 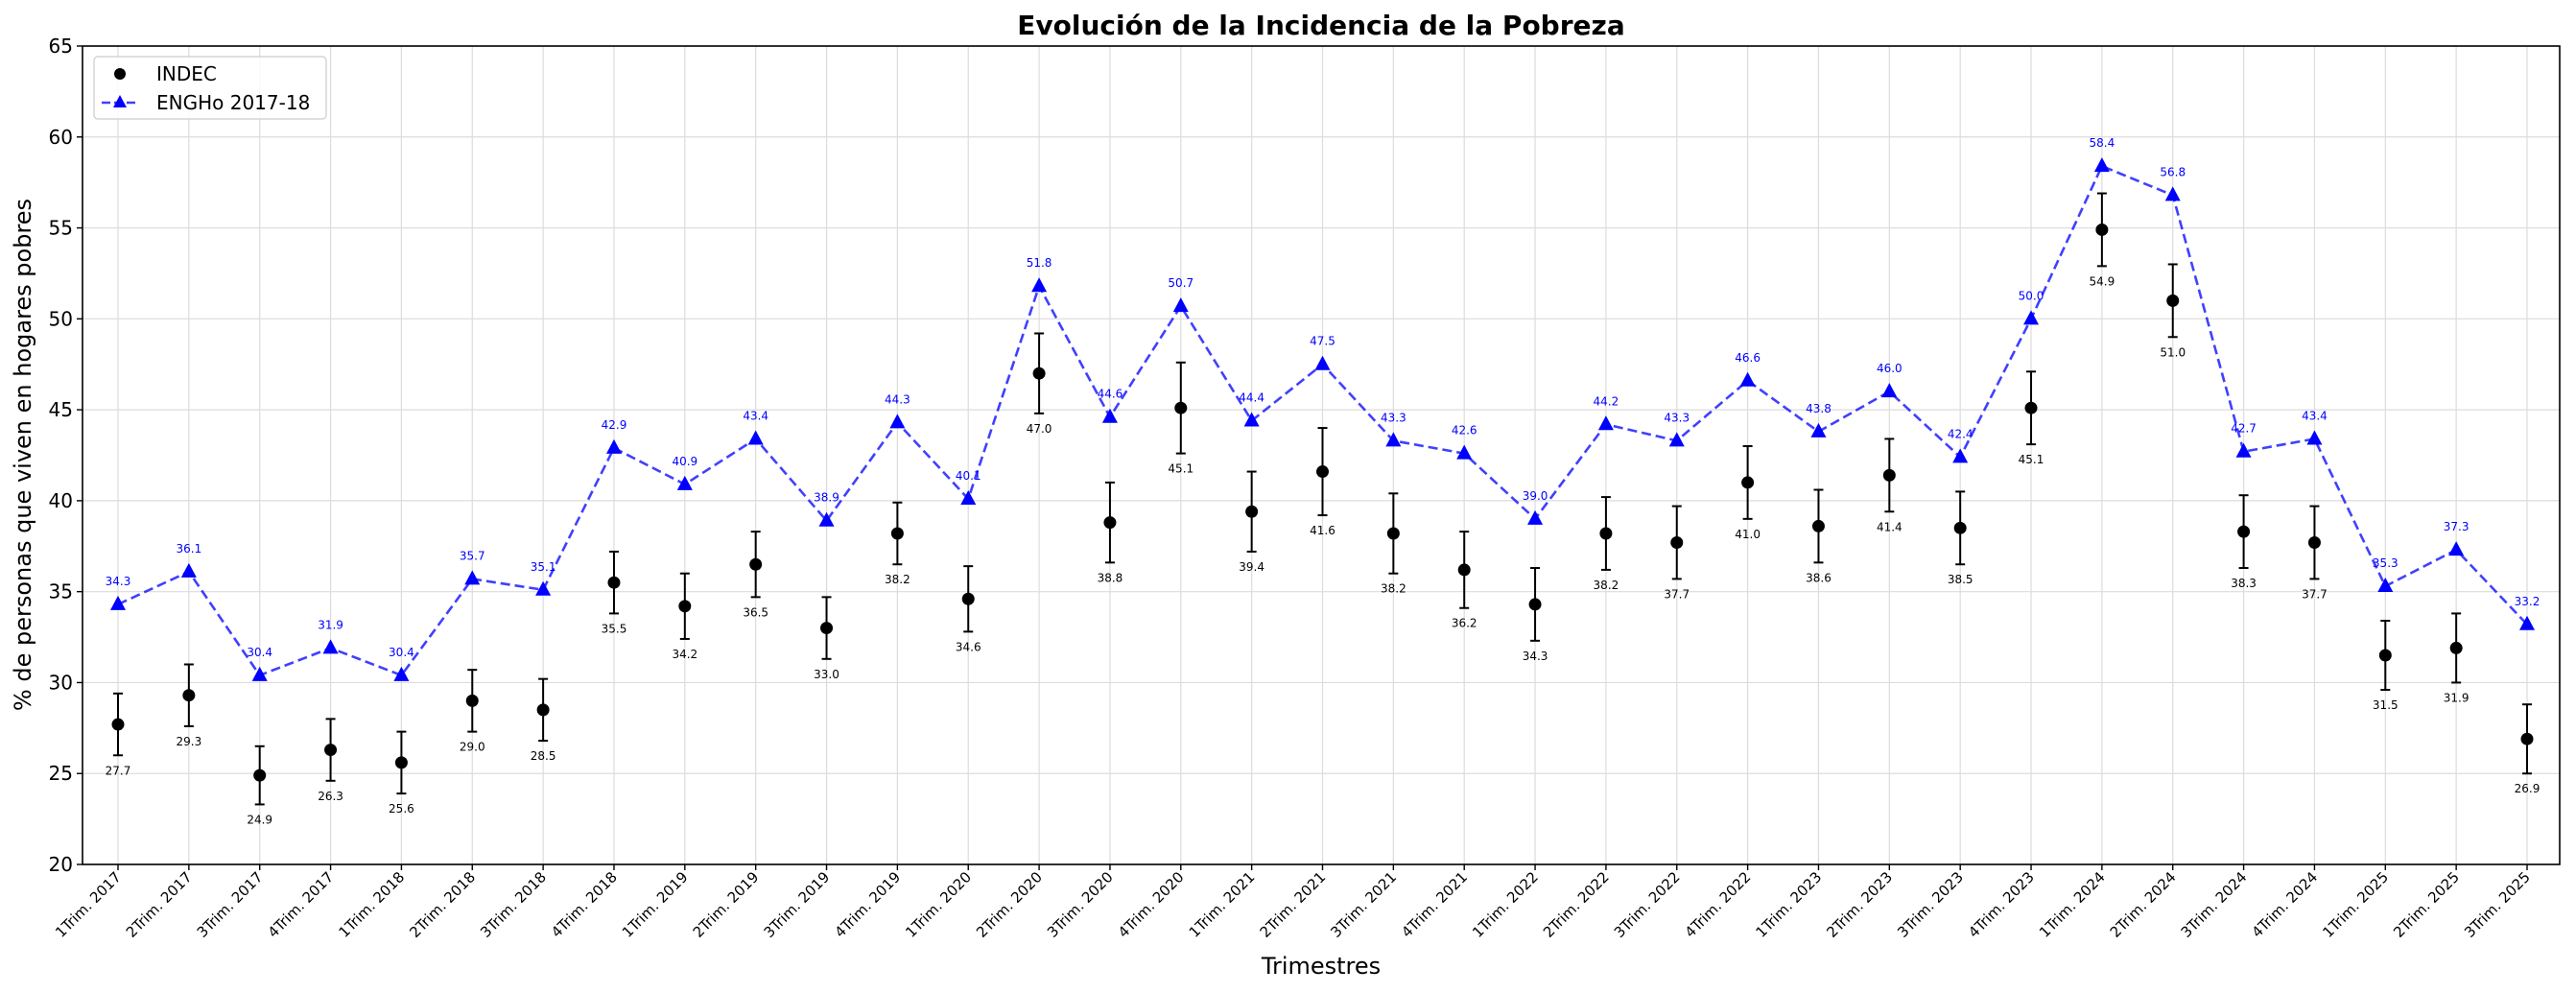 What do you see at coordinates (2001, 904) in the screenshot?
I see `x-tick-label: 4Trim. 2023` at bounding box center [2001, 904].